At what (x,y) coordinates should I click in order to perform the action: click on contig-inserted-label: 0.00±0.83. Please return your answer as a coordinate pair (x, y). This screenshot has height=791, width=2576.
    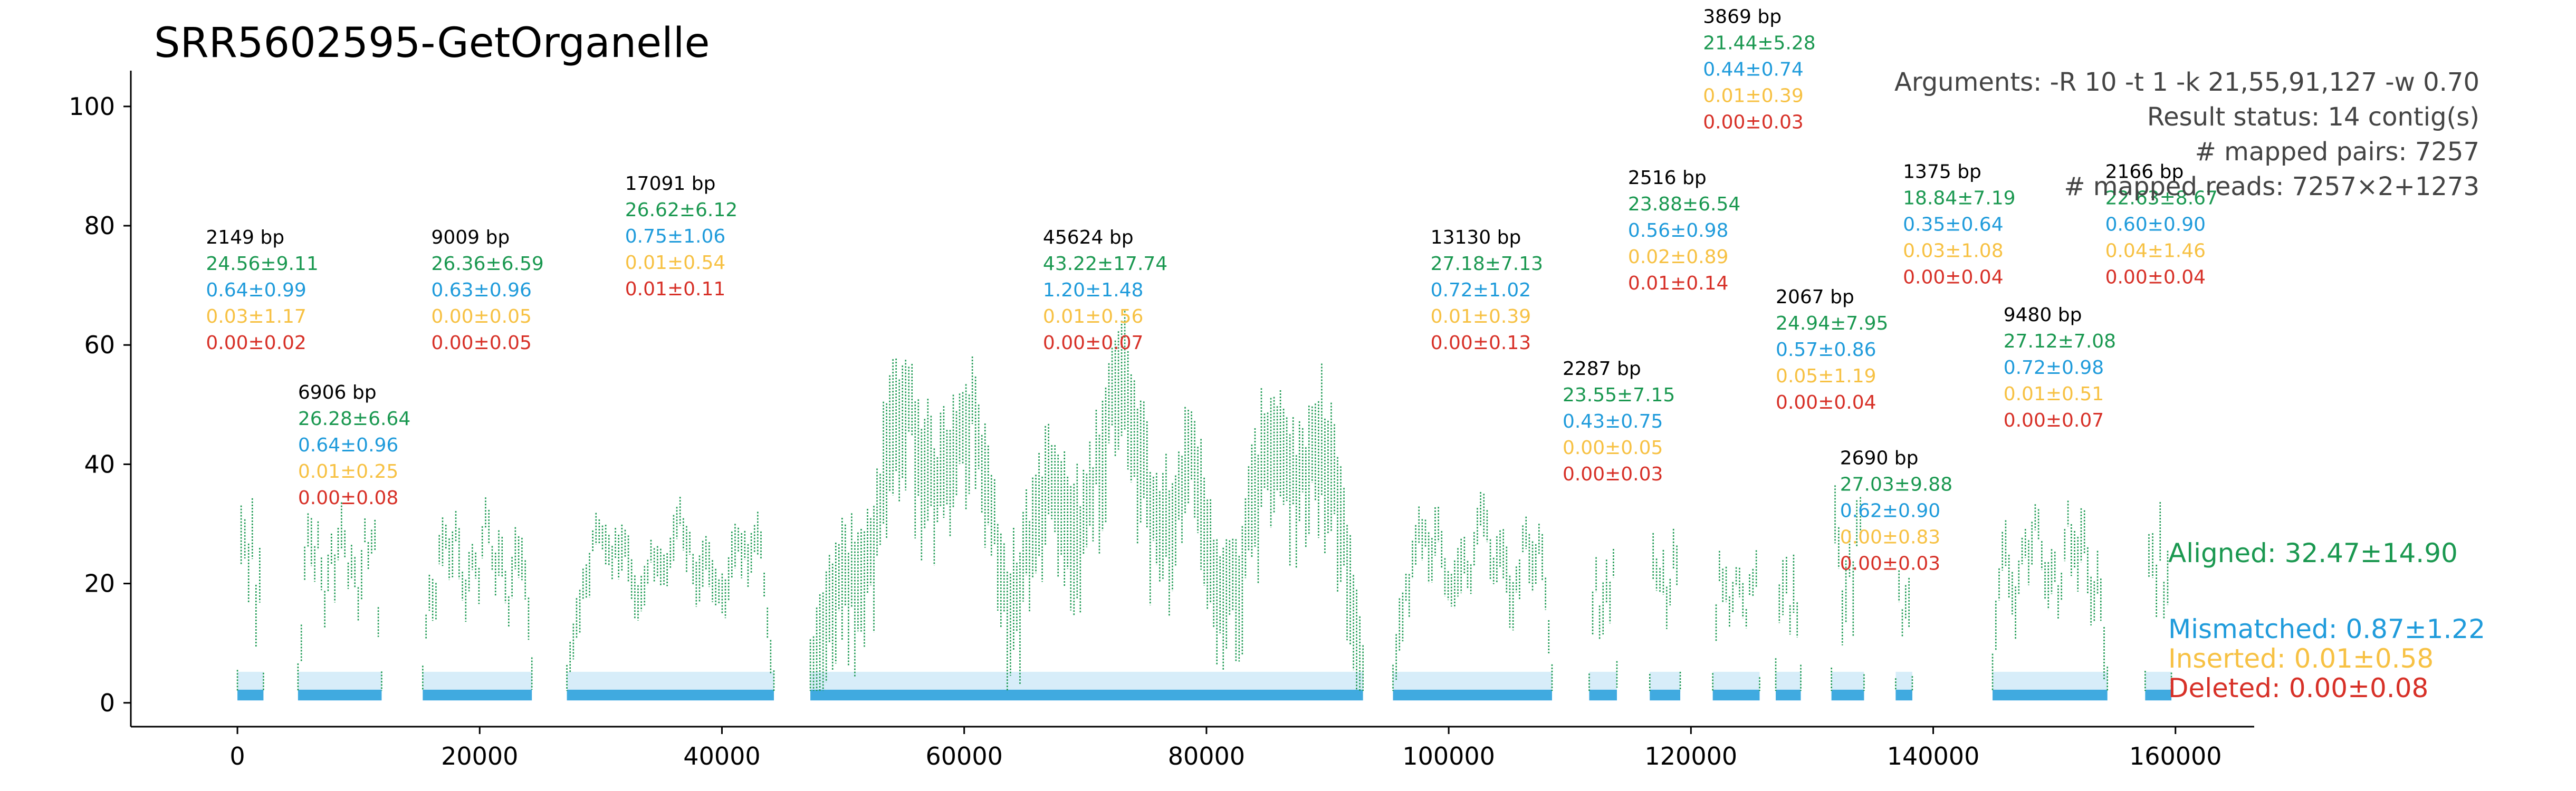
    Looking at the image, I should click on (1890, 537).